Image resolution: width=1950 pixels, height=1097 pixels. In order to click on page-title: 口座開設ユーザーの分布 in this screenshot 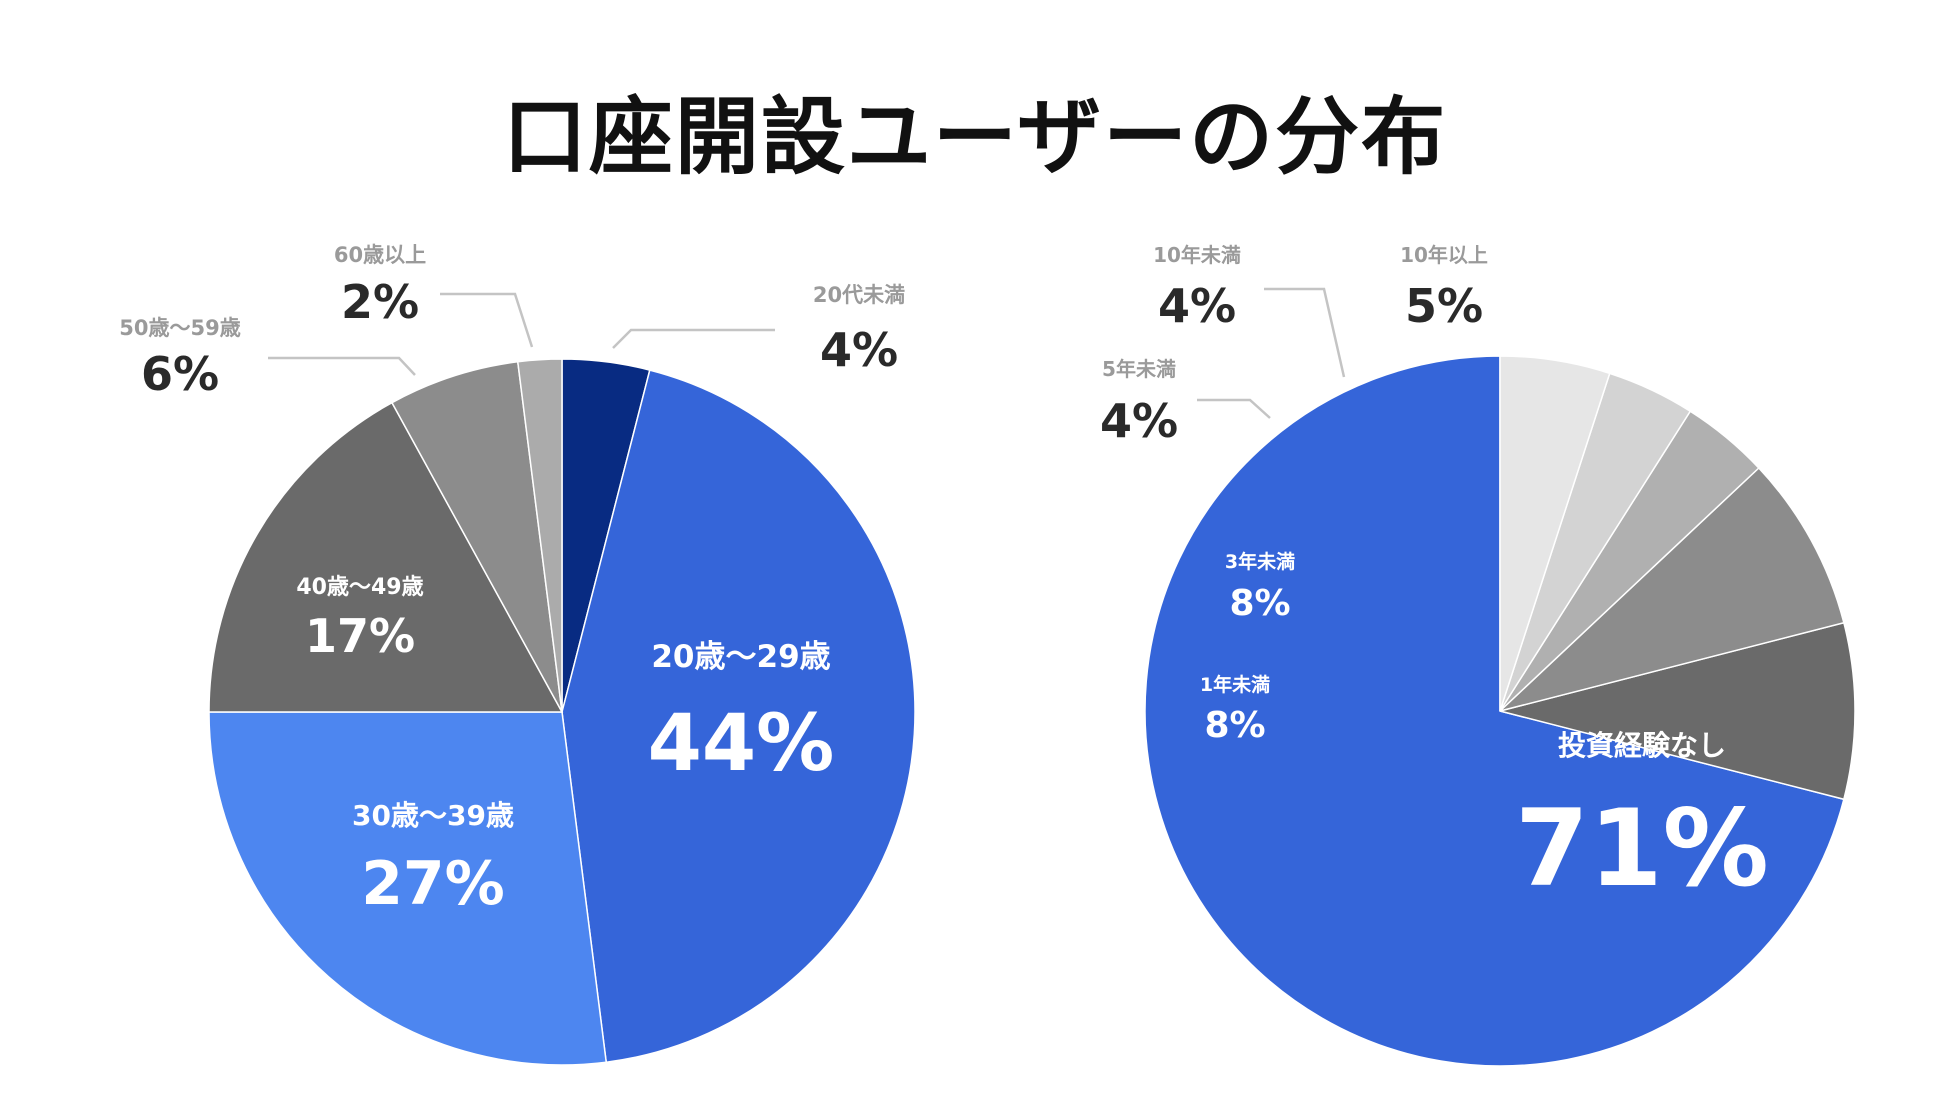, I will do `click(975, 137)`.